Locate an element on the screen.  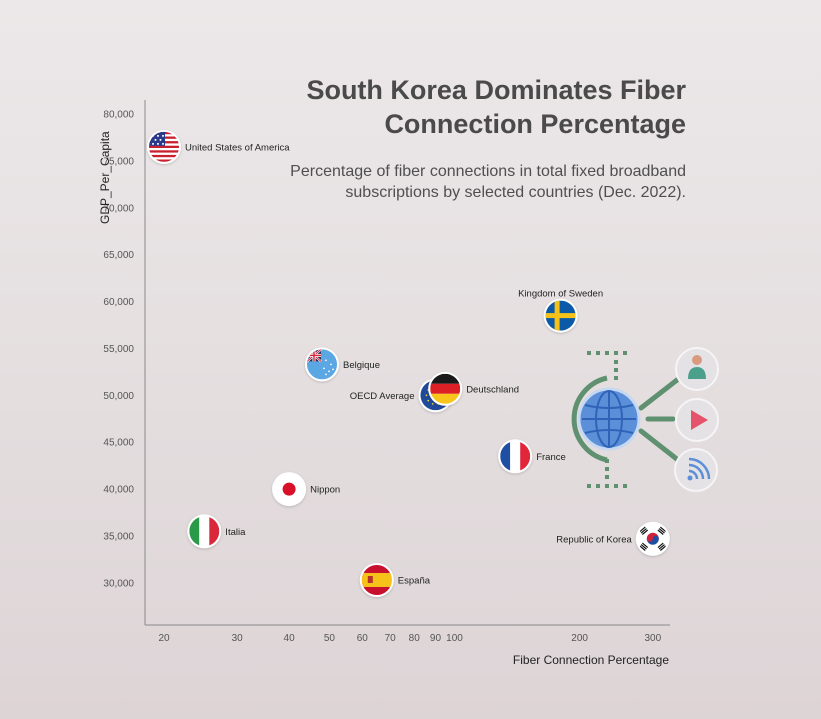
flag-kr-icon is located at coordinates (652, 538).